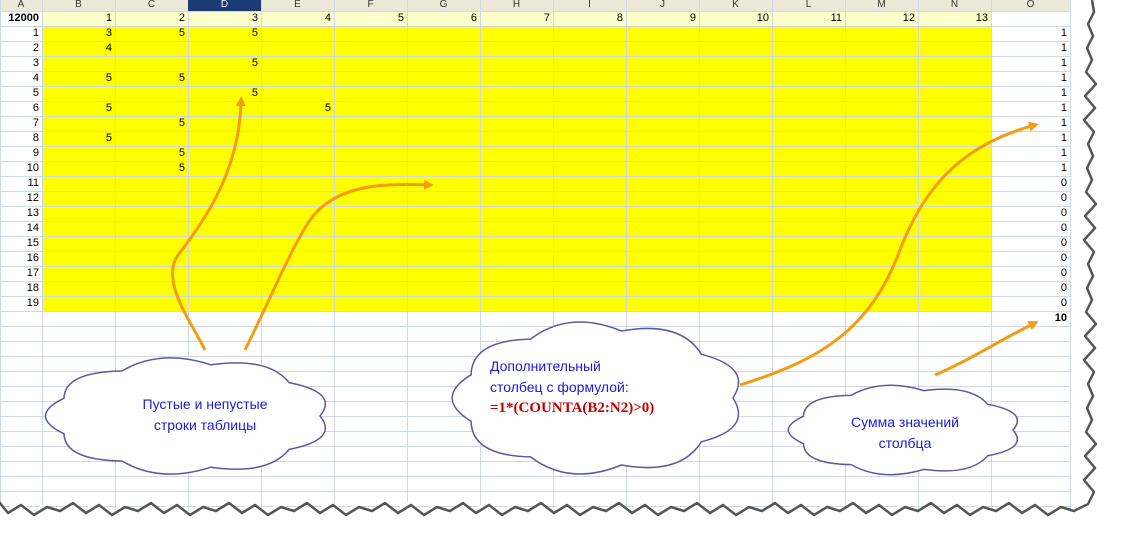 The image size is (1124, 538). What do you see at coordinates (327, 18) in the screenshot?
I see `header-value-cell: 4` at bounding box center [327, 18].